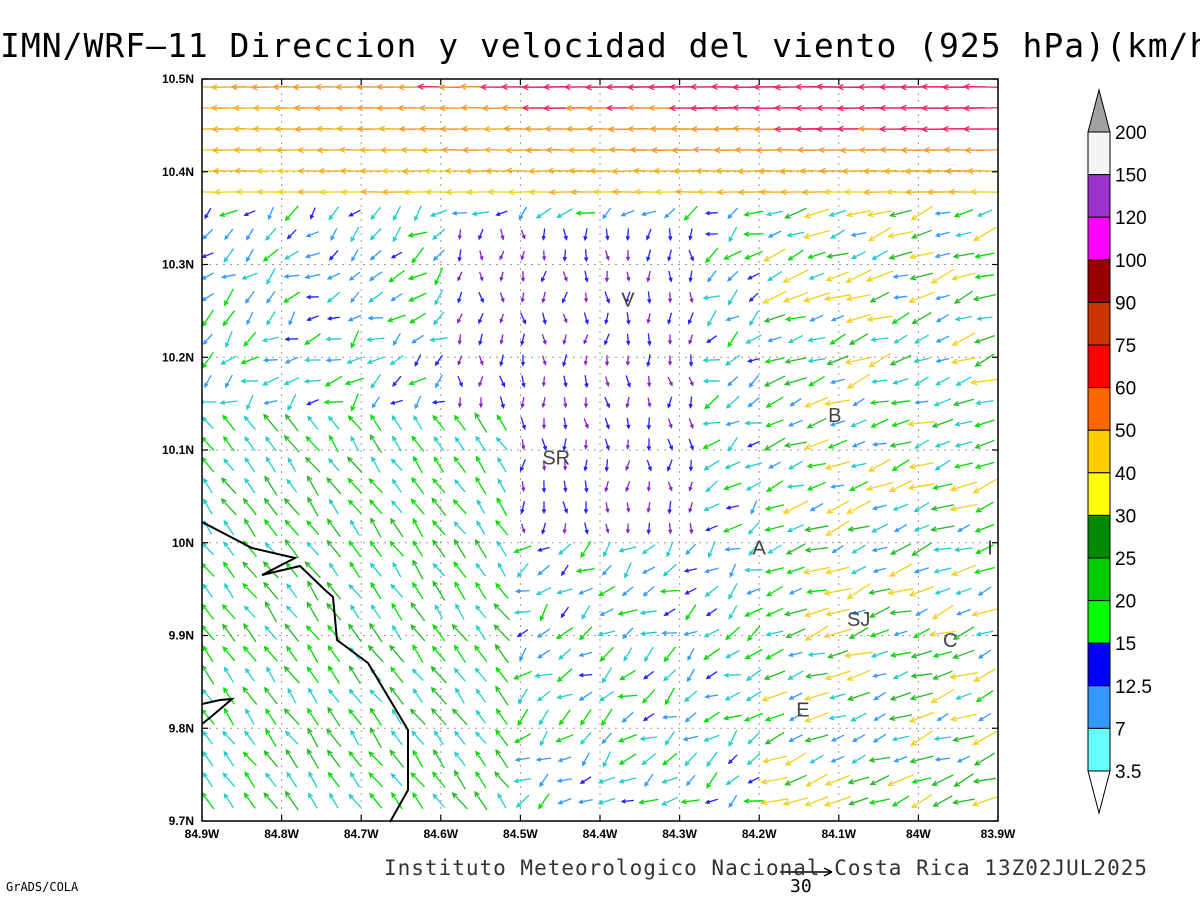  I want to click on latitude-labels: 10.5N 10.4N 10.3N 10.2N 10.1N 10N 9.9N 9.8N 9.7N, so click(178, 450).